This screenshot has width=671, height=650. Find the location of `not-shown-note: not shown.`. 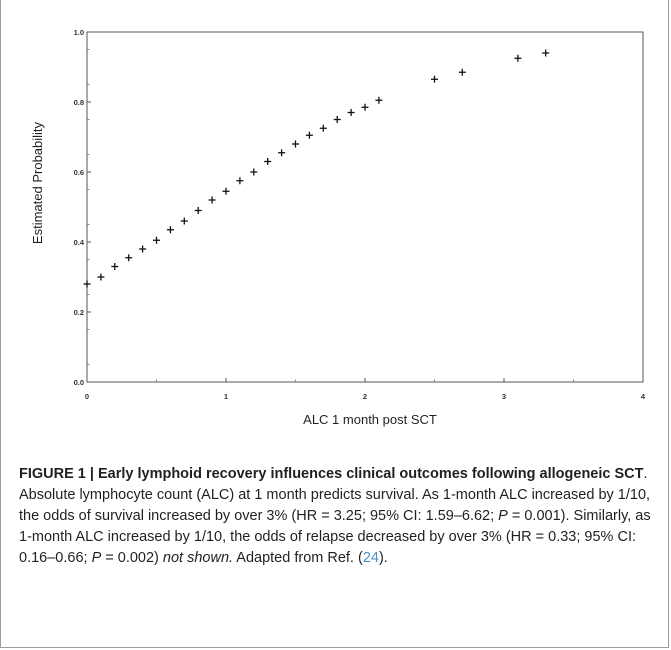

not-shown-note: not shown. is located at coordinates (198, 558).